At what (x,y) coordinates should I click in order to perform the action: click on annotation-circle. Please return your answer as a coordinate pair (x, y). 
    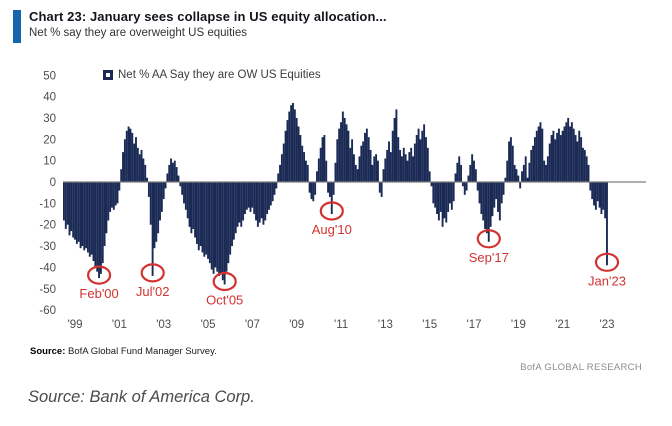
    Looking at the image, I should click on (607, 262).